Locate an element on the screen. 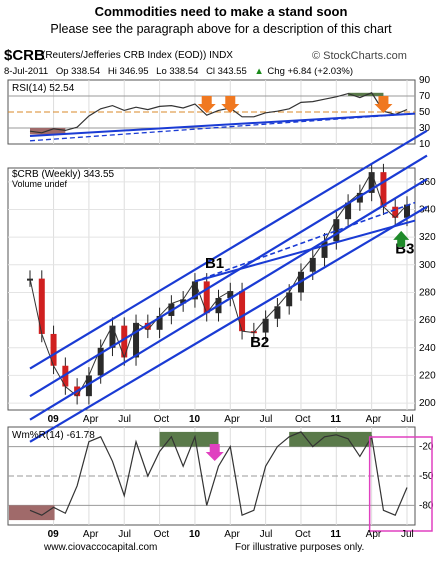 The height and width of the screenshot is (563, 442). quote-low: Lo 338.54 is located at coordinates (177, 71).